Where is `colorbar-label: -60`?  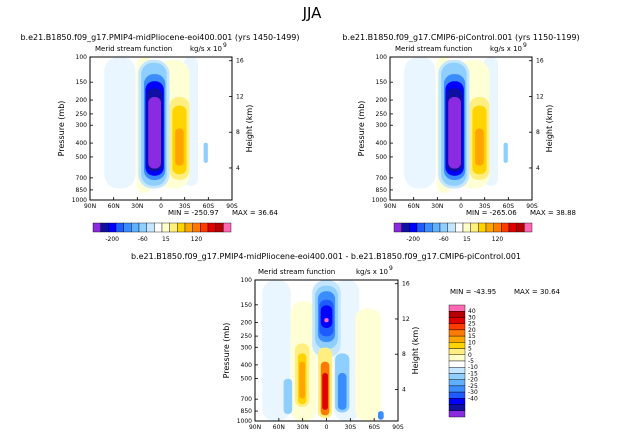
colorbar-label: -60 is located at coordinates (444, 239).